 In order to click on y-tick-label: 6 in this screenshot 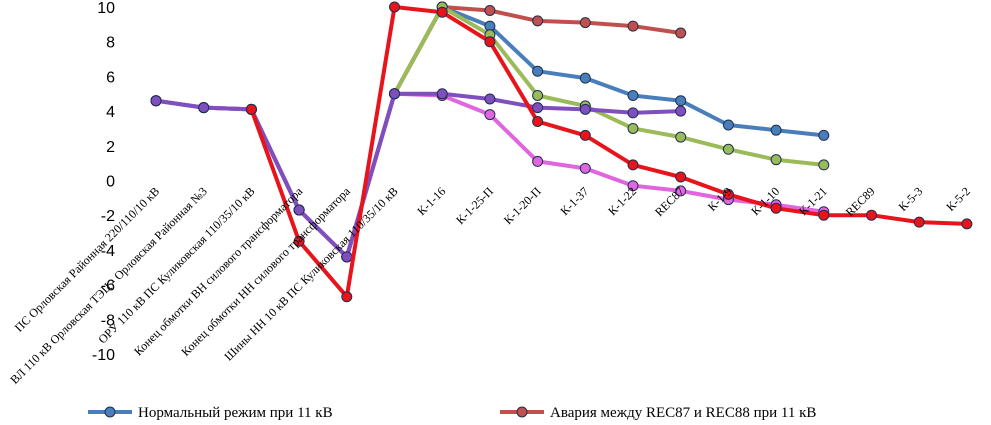, I will do `click(110, 77)`.